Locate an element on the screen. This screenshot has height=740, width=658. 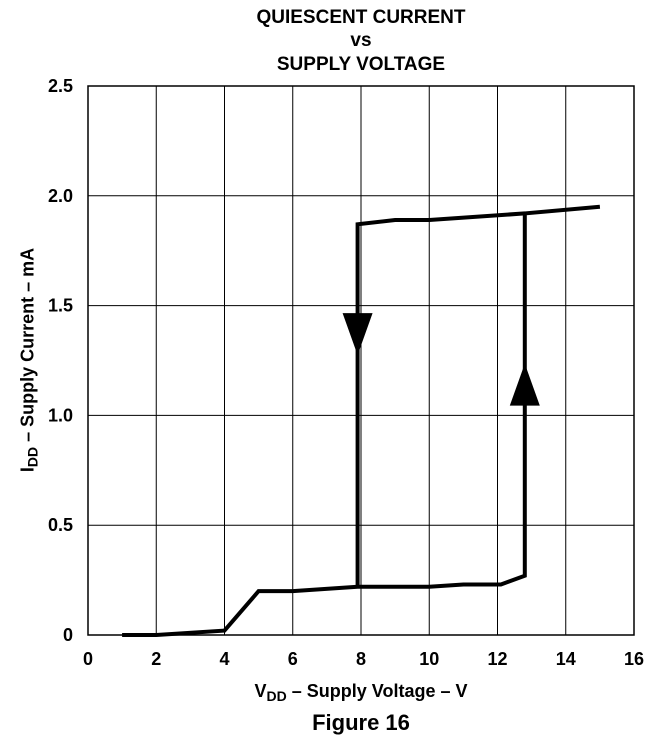
arrow-up-icon is located at coordinates (524, 384).